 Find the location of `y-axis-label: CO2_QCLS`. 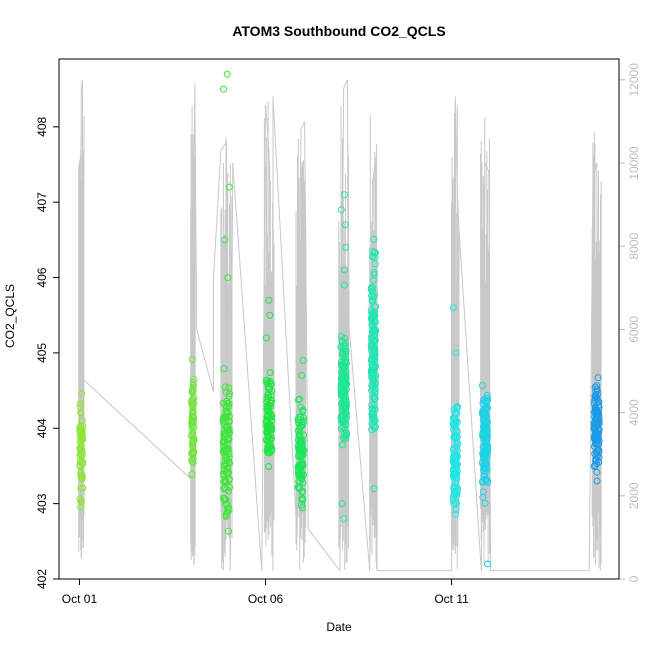

y-axis-label: CO2_QCLS is located at coordinates (10, 316).